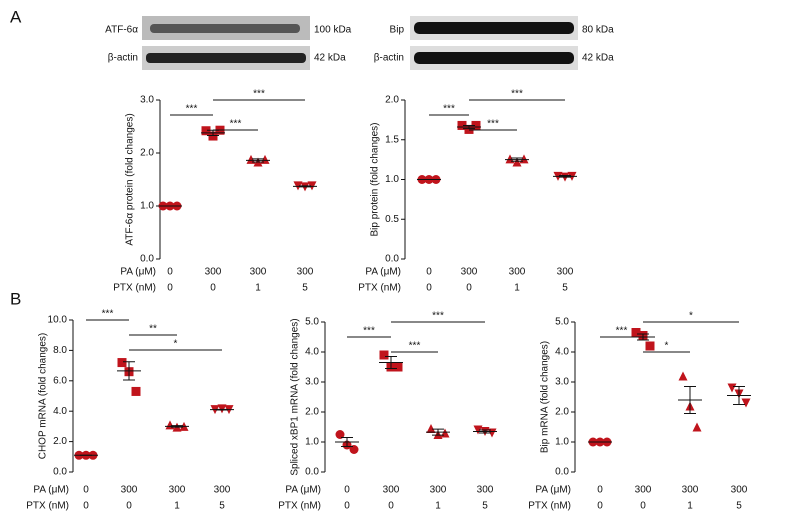  Describe the element at coordinates (153, 329) in the screenshot. I see `significance-label: **` at that location.